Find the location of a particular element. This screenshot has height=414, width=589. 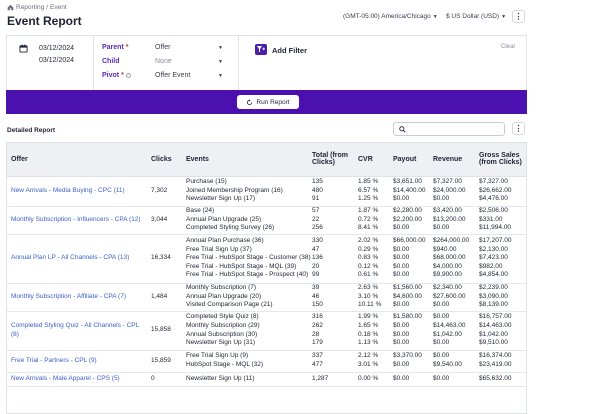

refresh-icon is located at coordinates (250, 101).